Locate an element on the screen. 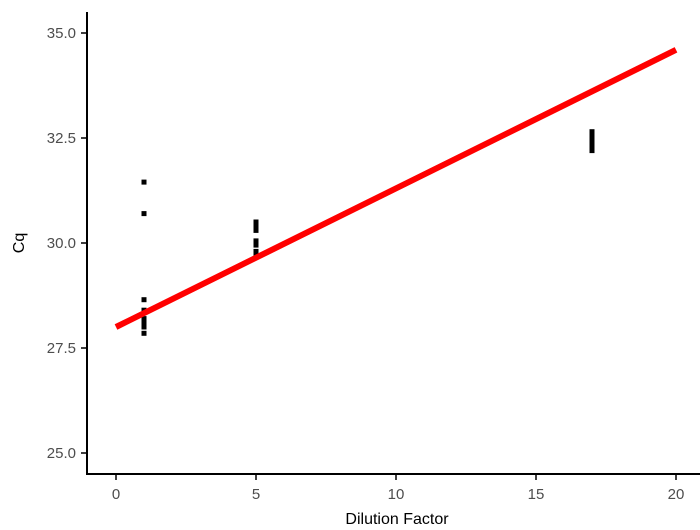  y-tick-label: 35.0 is located at coordinates (61, 33).